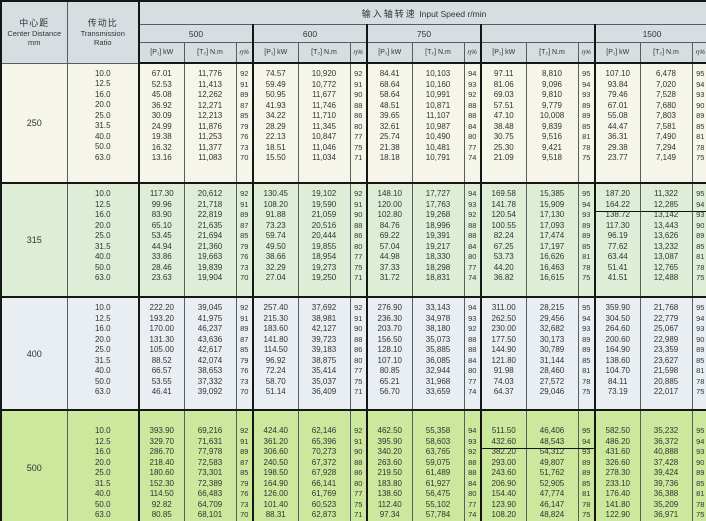 Image resolution: width=706 pixels, height=521 pixels. I want to click on value: 70,273, so click(324, 451).